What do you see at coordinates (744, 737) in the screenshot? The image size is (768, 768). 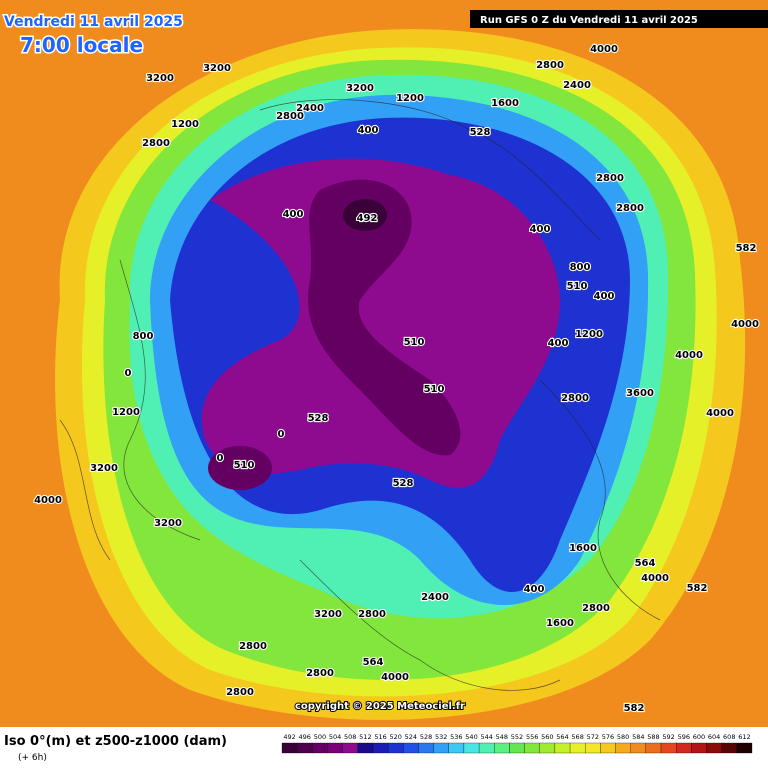 I see `colorbar-label: 612` at bounding box center [744, 737].